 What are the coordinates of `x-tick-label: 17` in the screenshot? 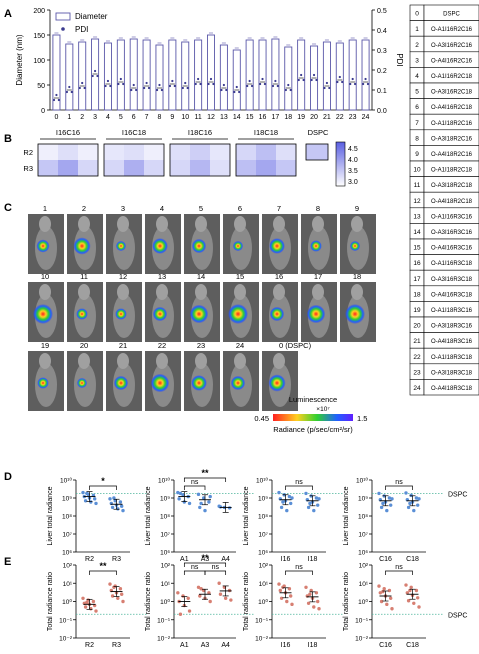 It's located at (276, 117).